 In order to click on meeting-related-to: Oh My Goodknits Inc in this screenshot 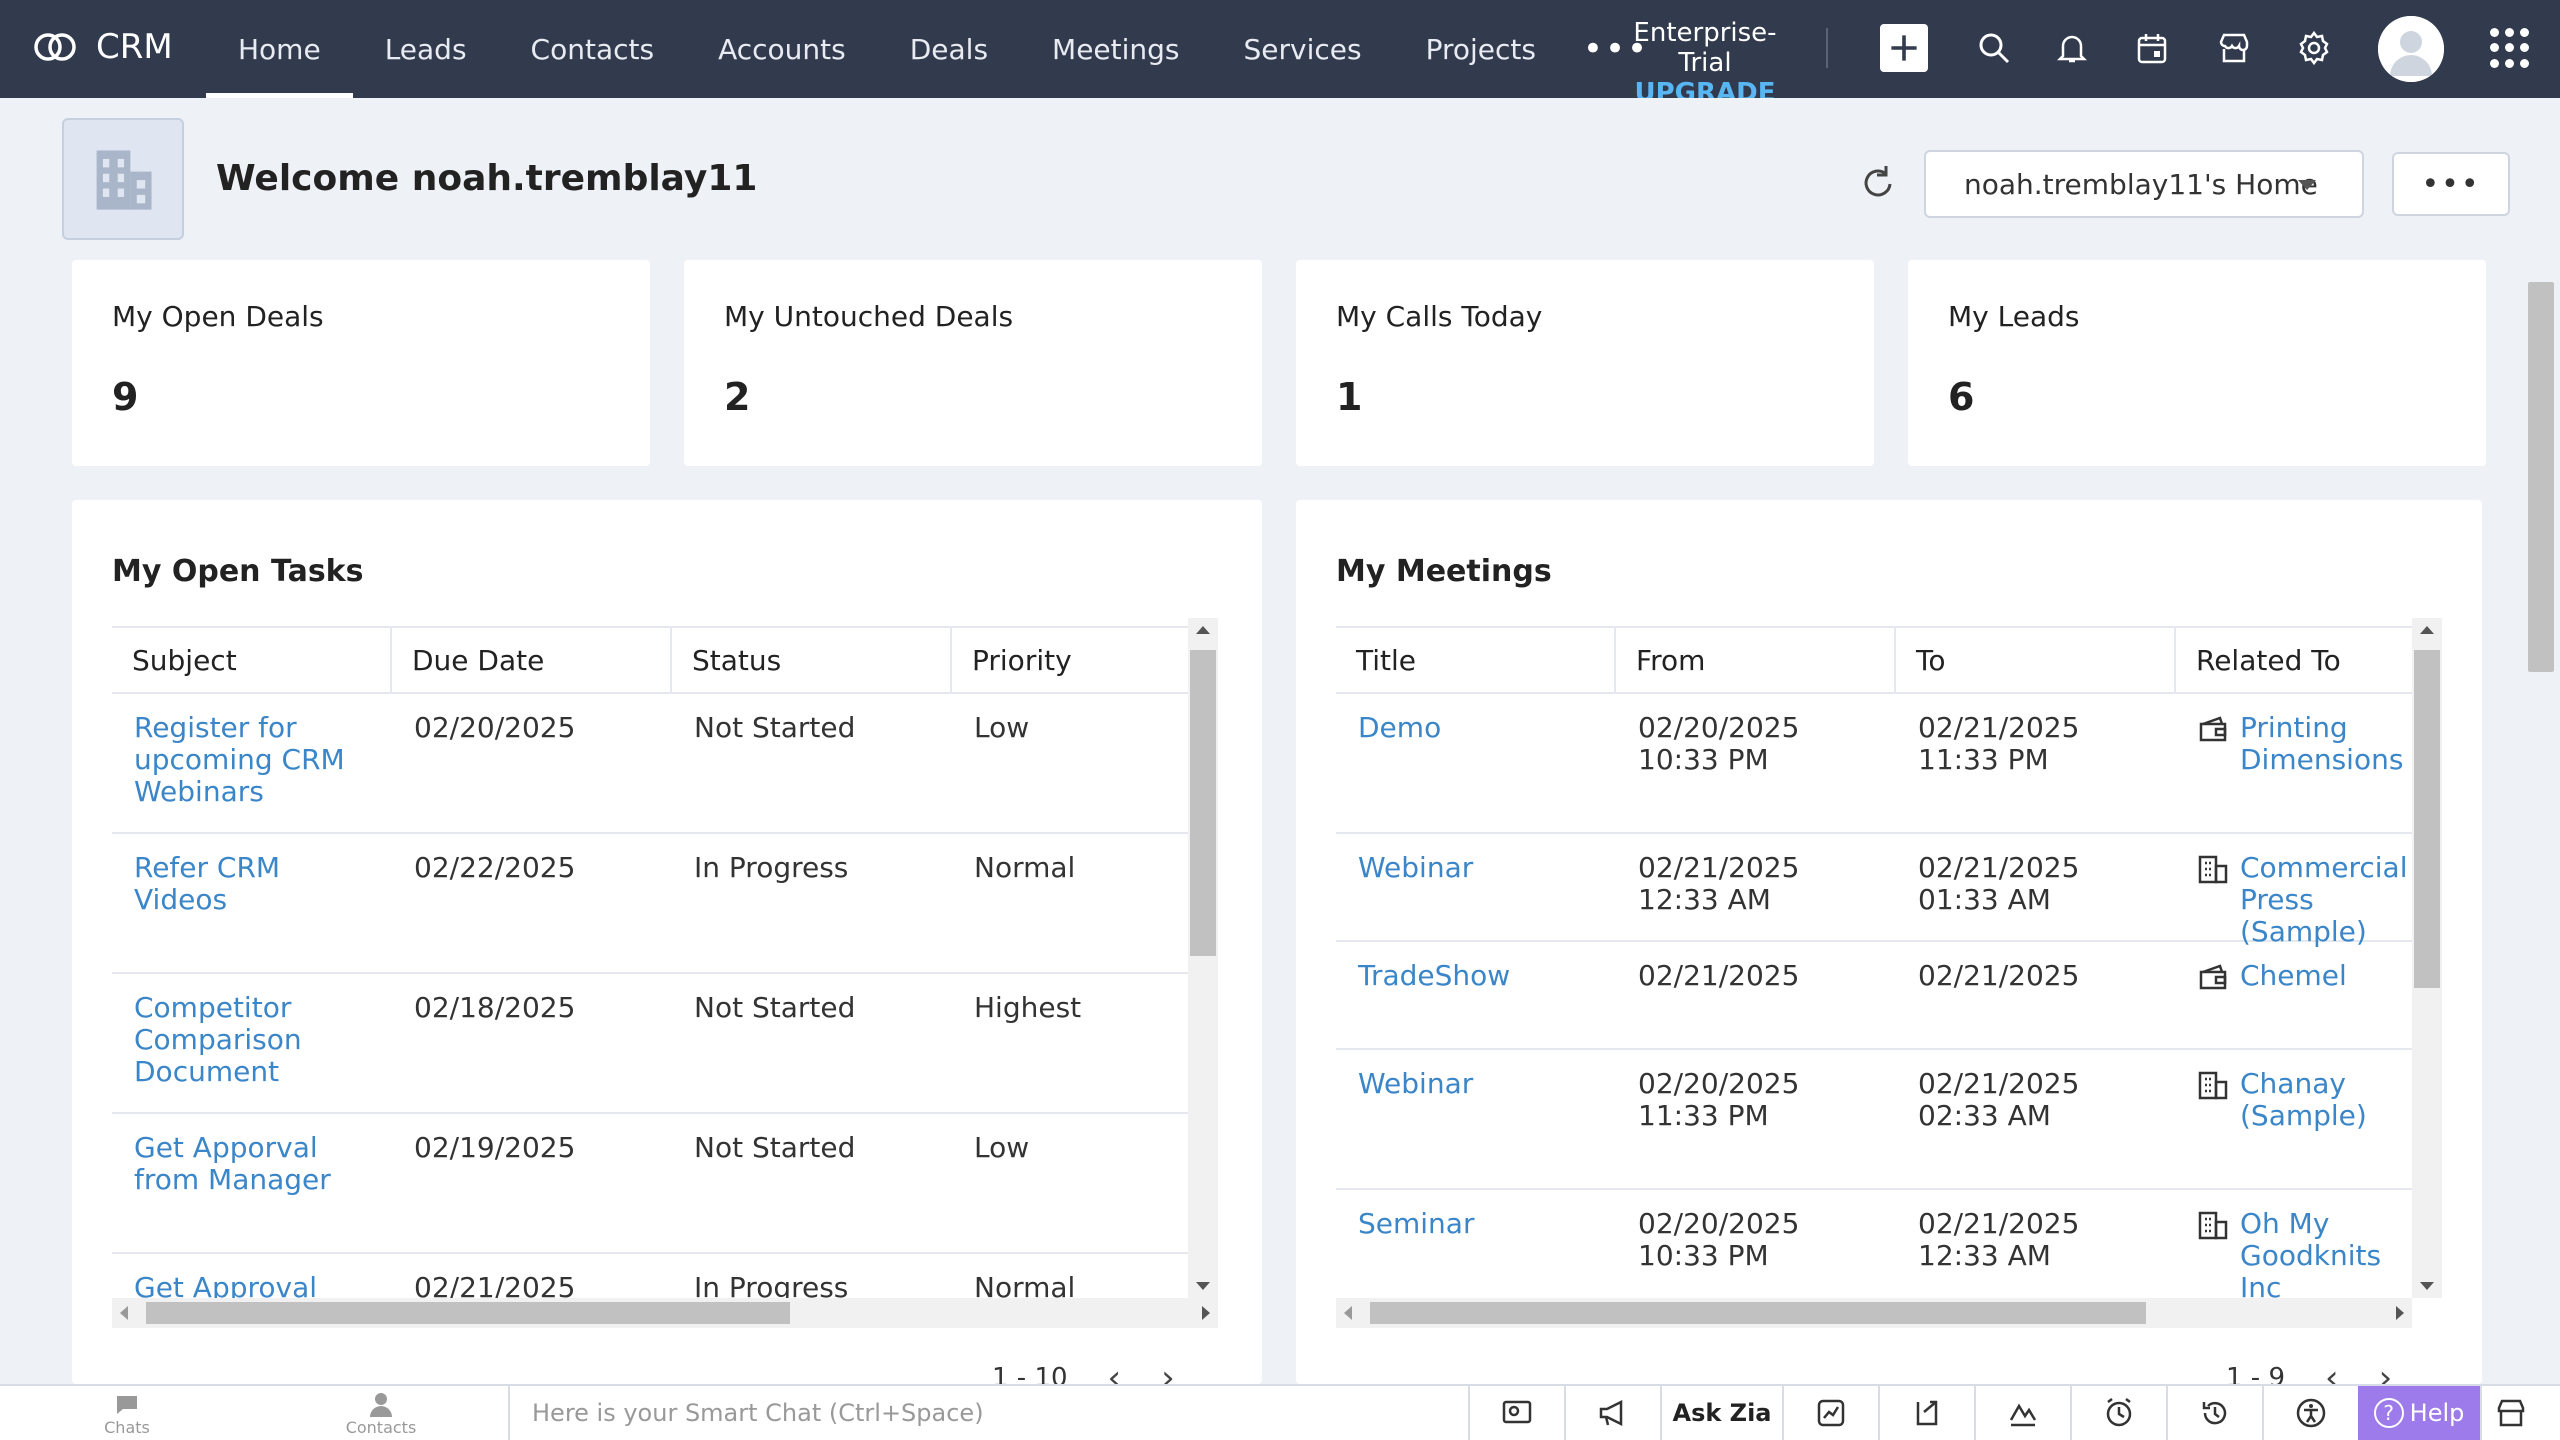, I will do `click(2294, 1244)`.